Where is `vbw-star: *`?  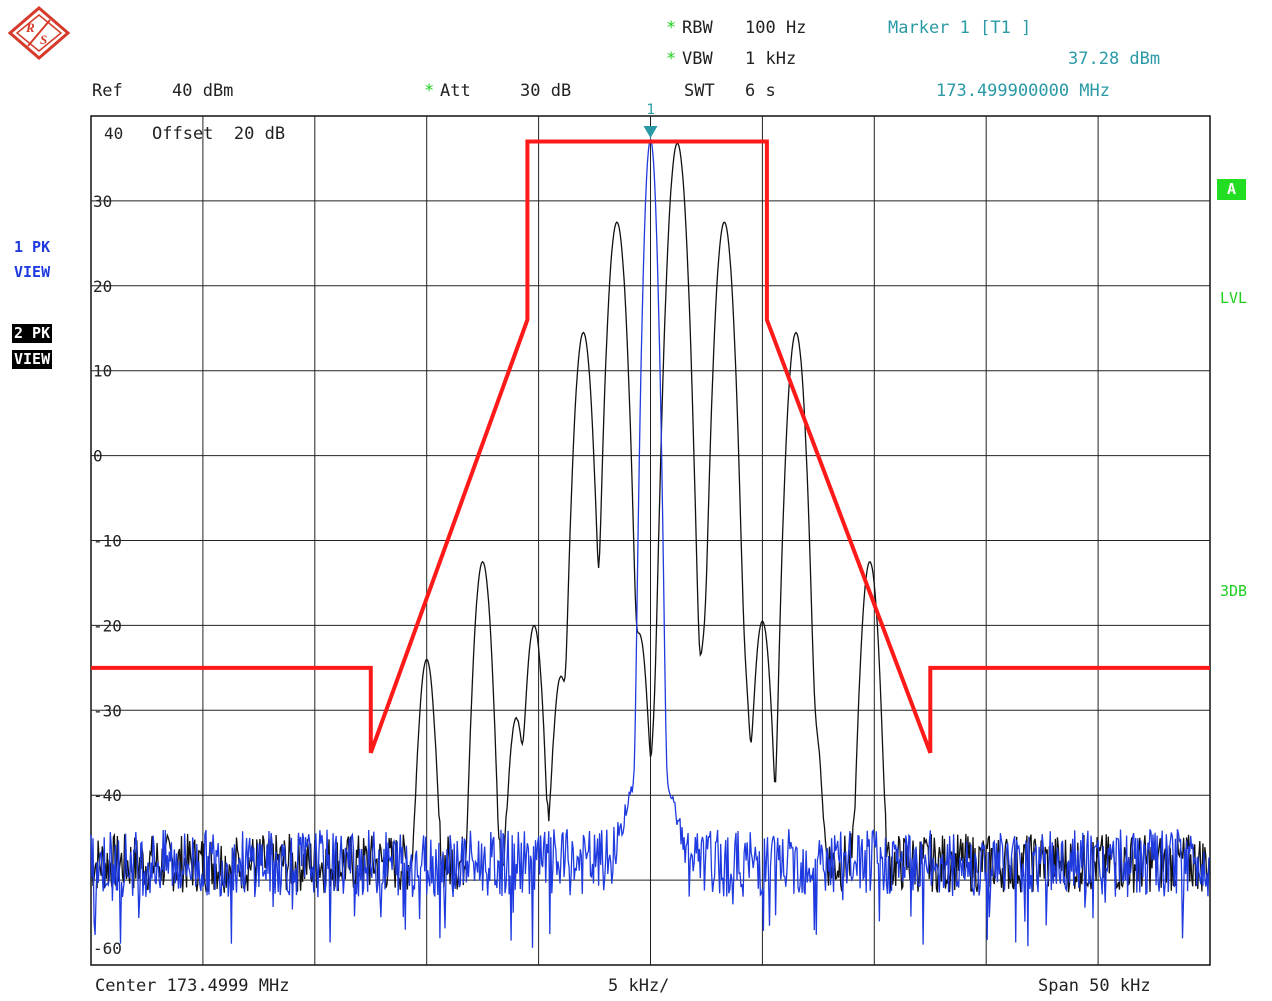
vbw-star: * is located at coordinates (671, 59).